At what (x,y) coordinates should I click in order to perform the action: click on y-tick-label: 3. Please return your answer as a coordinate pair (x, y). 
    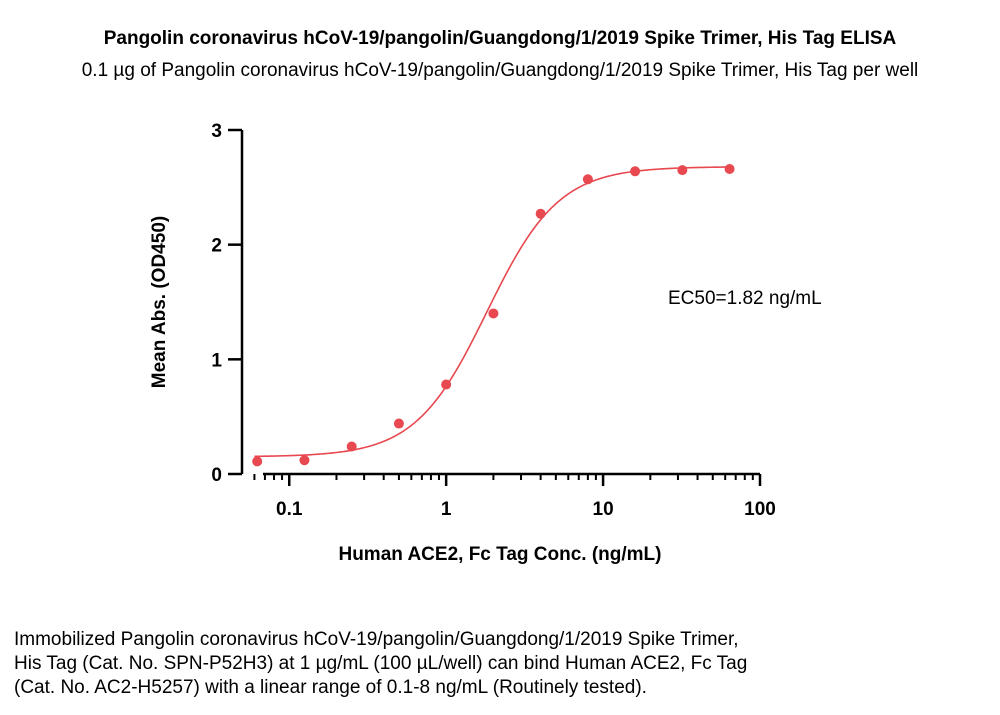
    Looking at the image, I should click on (216, 131).